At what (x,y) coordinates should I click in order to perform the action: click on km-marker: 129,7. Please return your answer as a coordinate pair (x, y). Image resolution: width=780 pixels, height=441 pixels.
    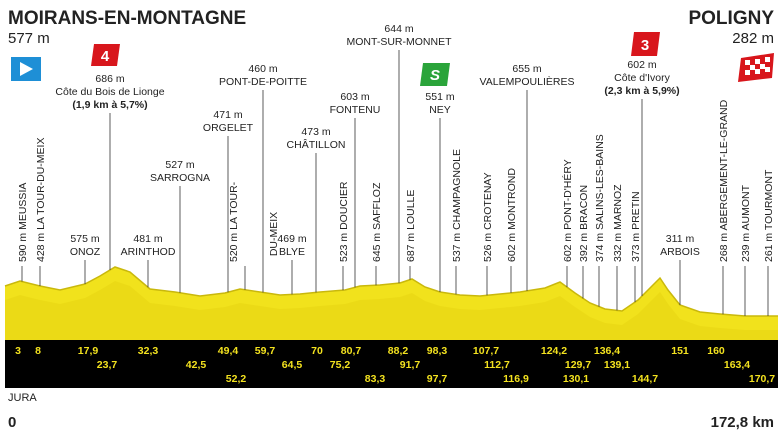
    Looking at the image, I should click on (578, 365).